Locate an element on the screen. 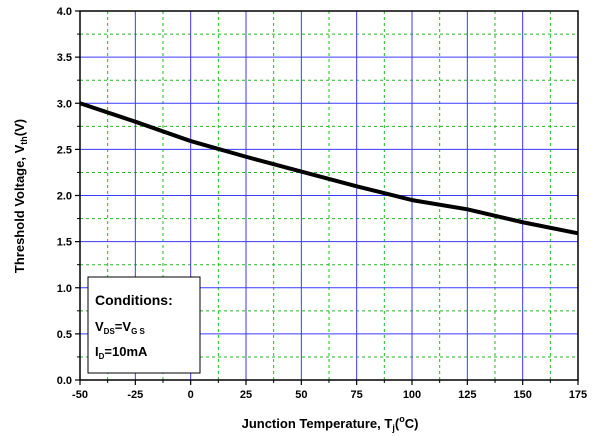  y-tick-label: 2.5 is located at coordinates (64, 150).